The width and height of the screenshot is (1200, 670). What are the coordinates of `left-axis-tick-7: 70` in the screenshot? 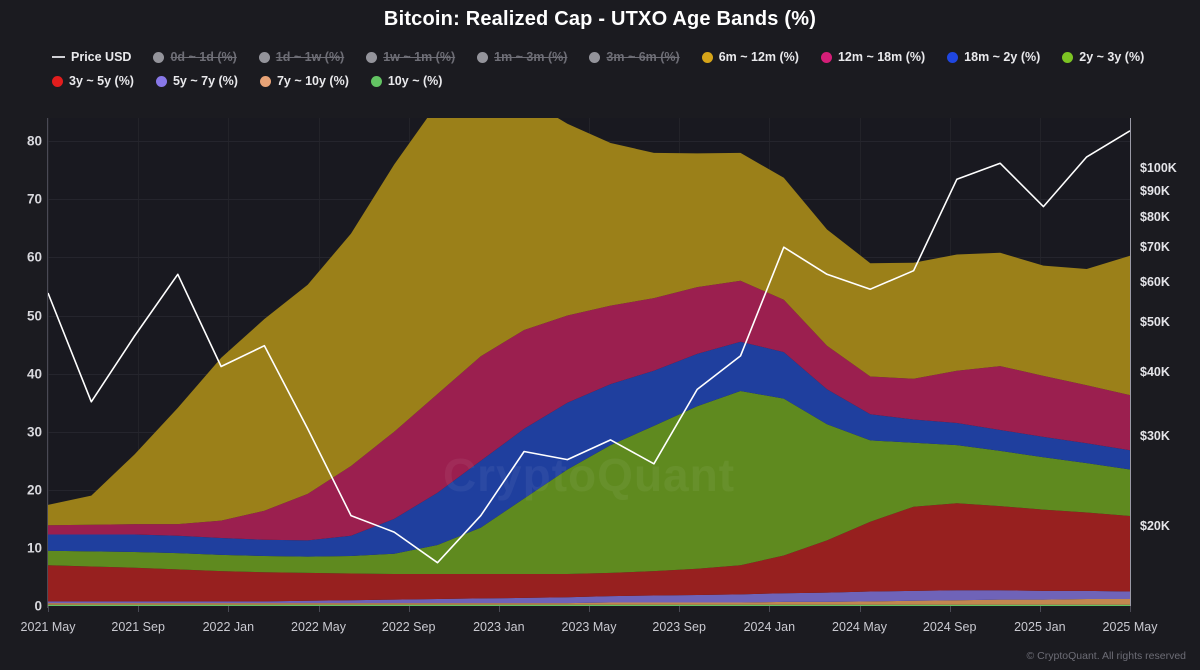 It's located at (34, 199).